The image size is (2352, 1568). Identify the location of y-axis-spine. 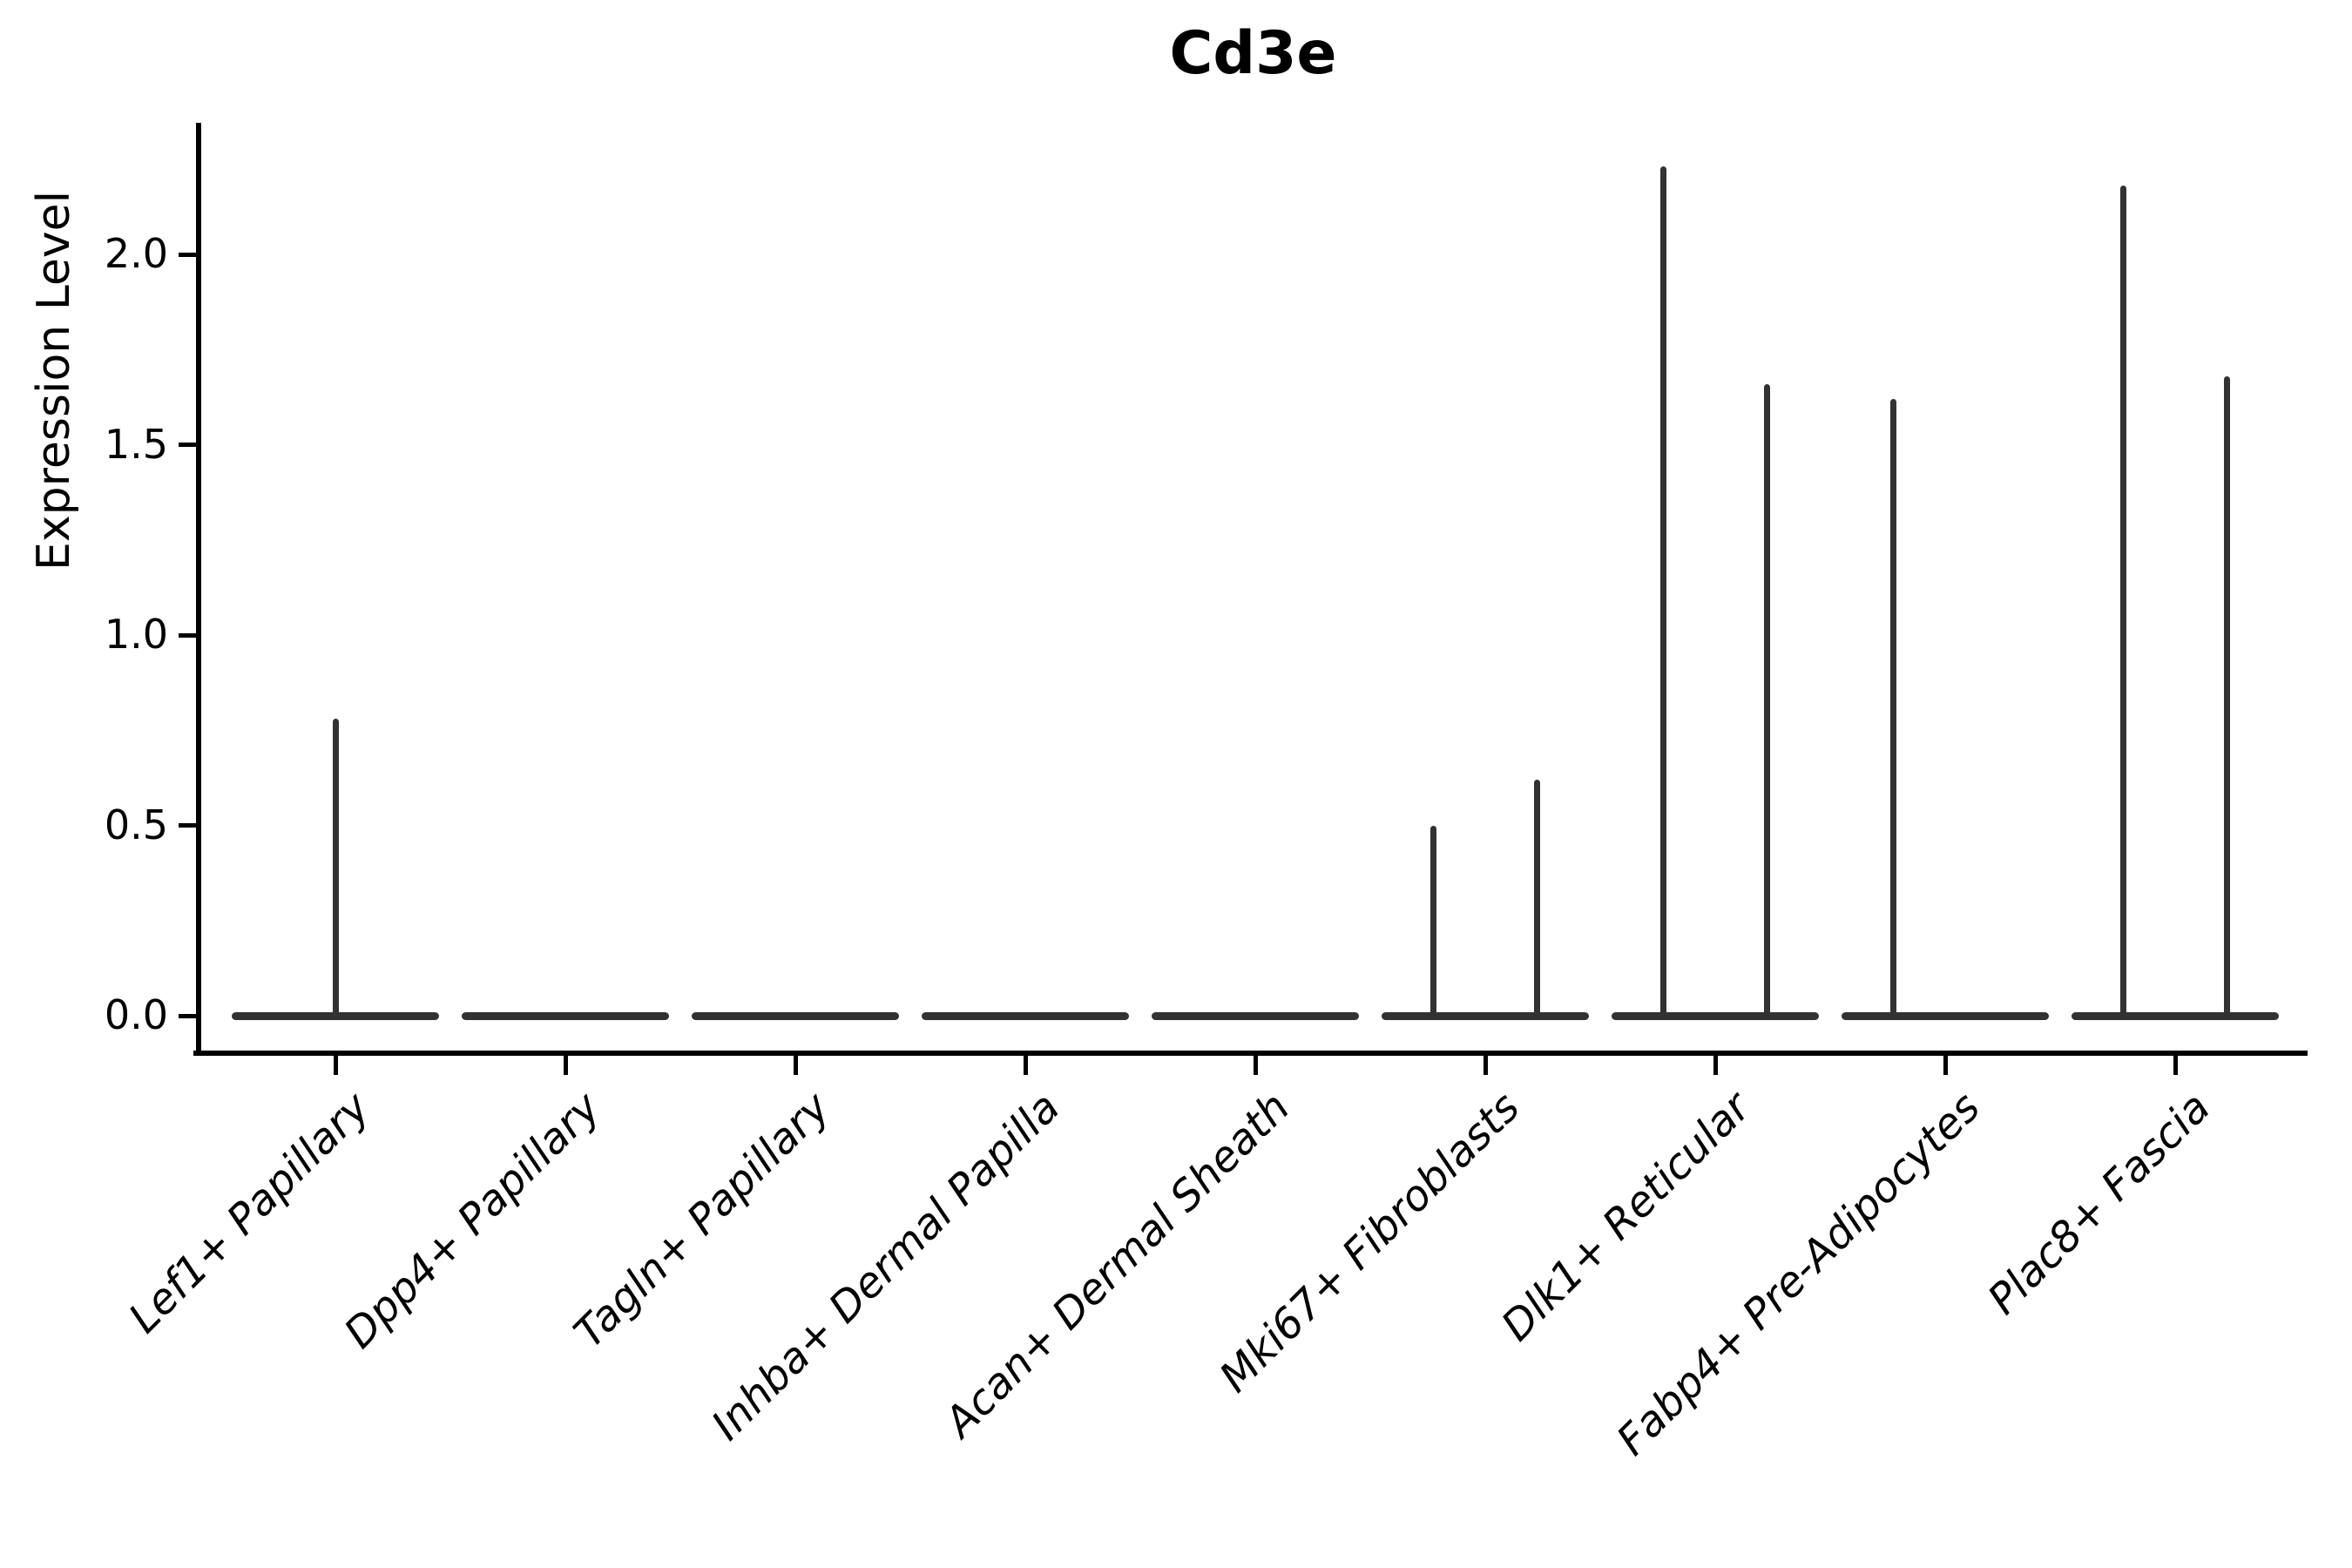
(198, 589).